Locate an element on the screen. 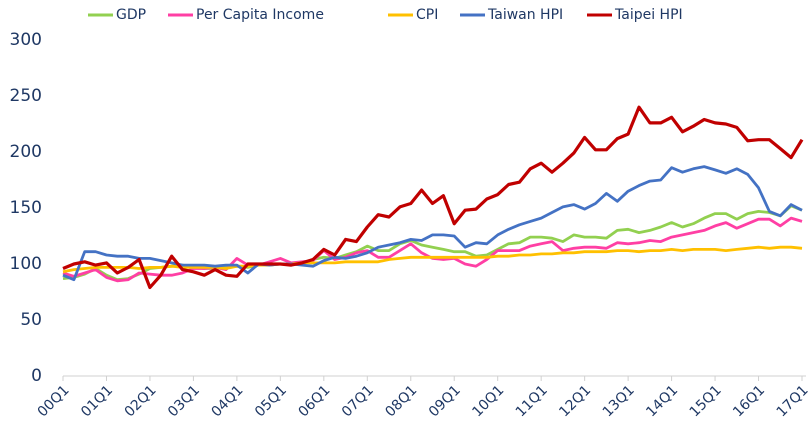 The height and width of the screenshot is (441, 808). y-tick-label: 200 is located at coordinates (26, 152).